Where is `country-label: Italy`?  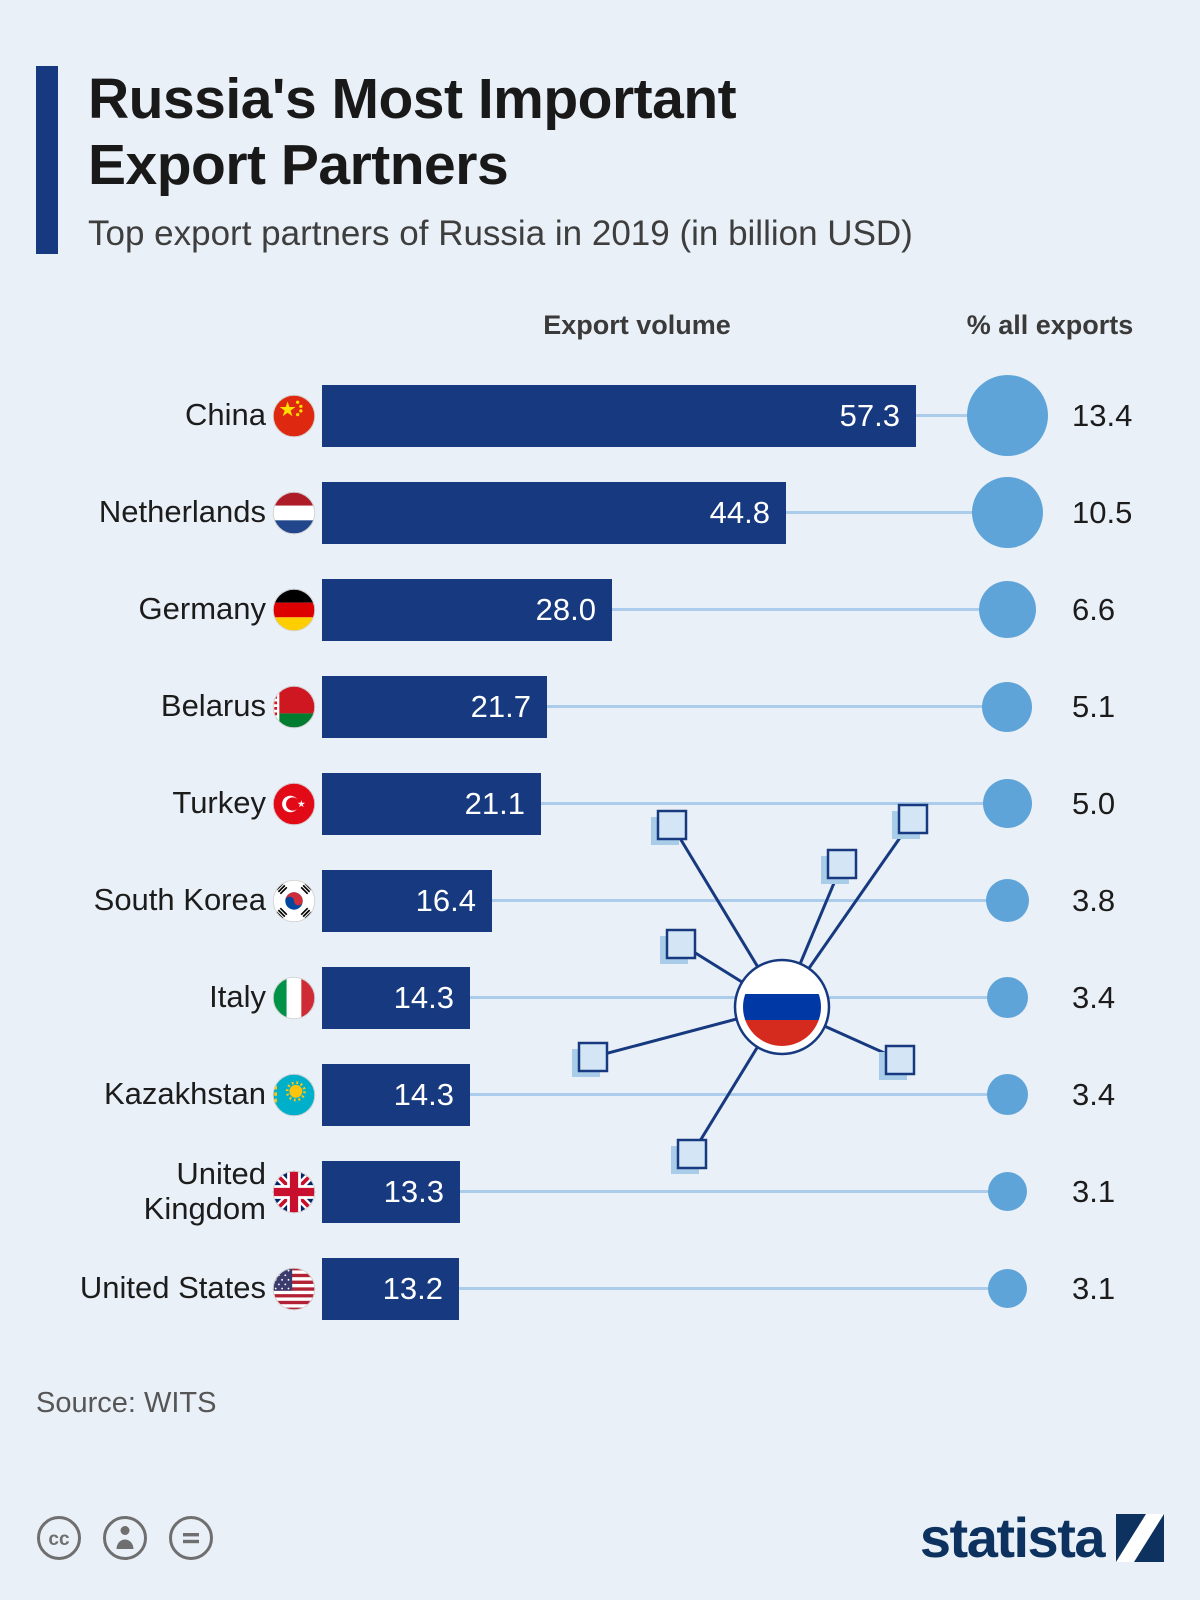
country-label: Italy is located at coordinates (237, 997).